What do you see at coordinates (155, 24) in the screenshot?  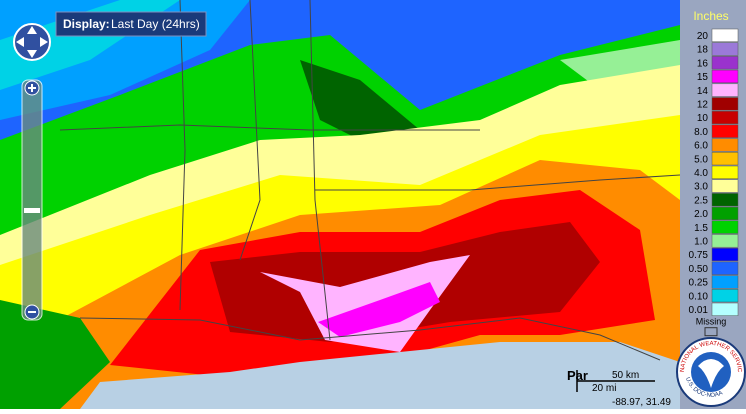 I see `display-value: Last Day (24hrs)` at bounding box center [155, 24].